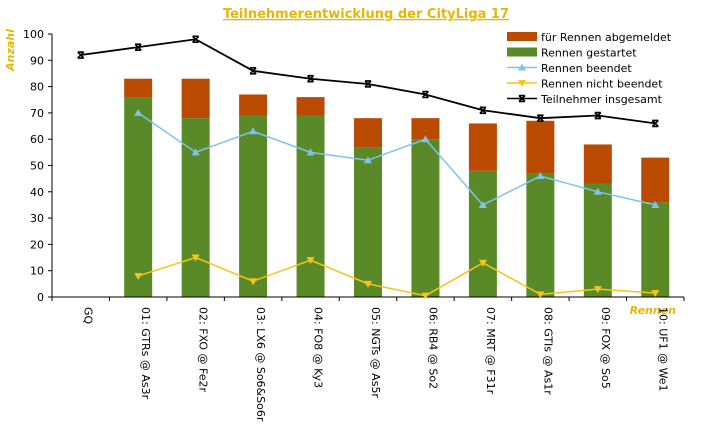  What do you see at coordinates (432, 348) in the screenshot?
I see `x-tick-label-6: 06: RB4 @ So2` at bounding box center [432, 348].